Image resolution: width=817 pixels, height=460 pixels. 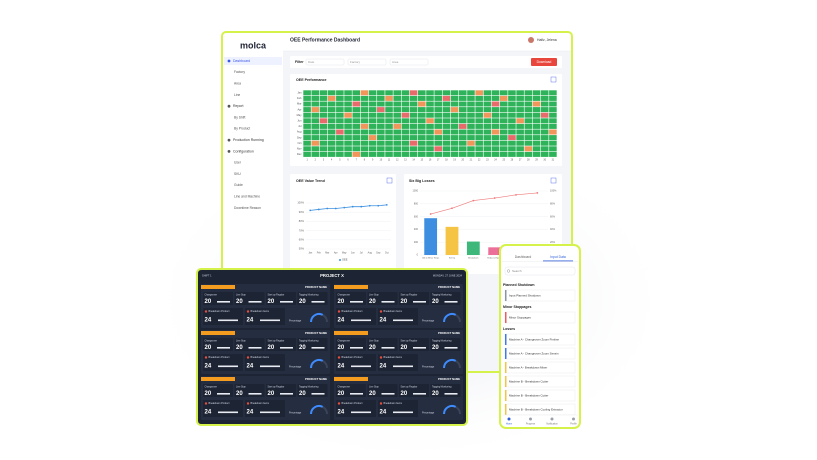 I want to click on submenu-item: User, so click(x=238, y=163).